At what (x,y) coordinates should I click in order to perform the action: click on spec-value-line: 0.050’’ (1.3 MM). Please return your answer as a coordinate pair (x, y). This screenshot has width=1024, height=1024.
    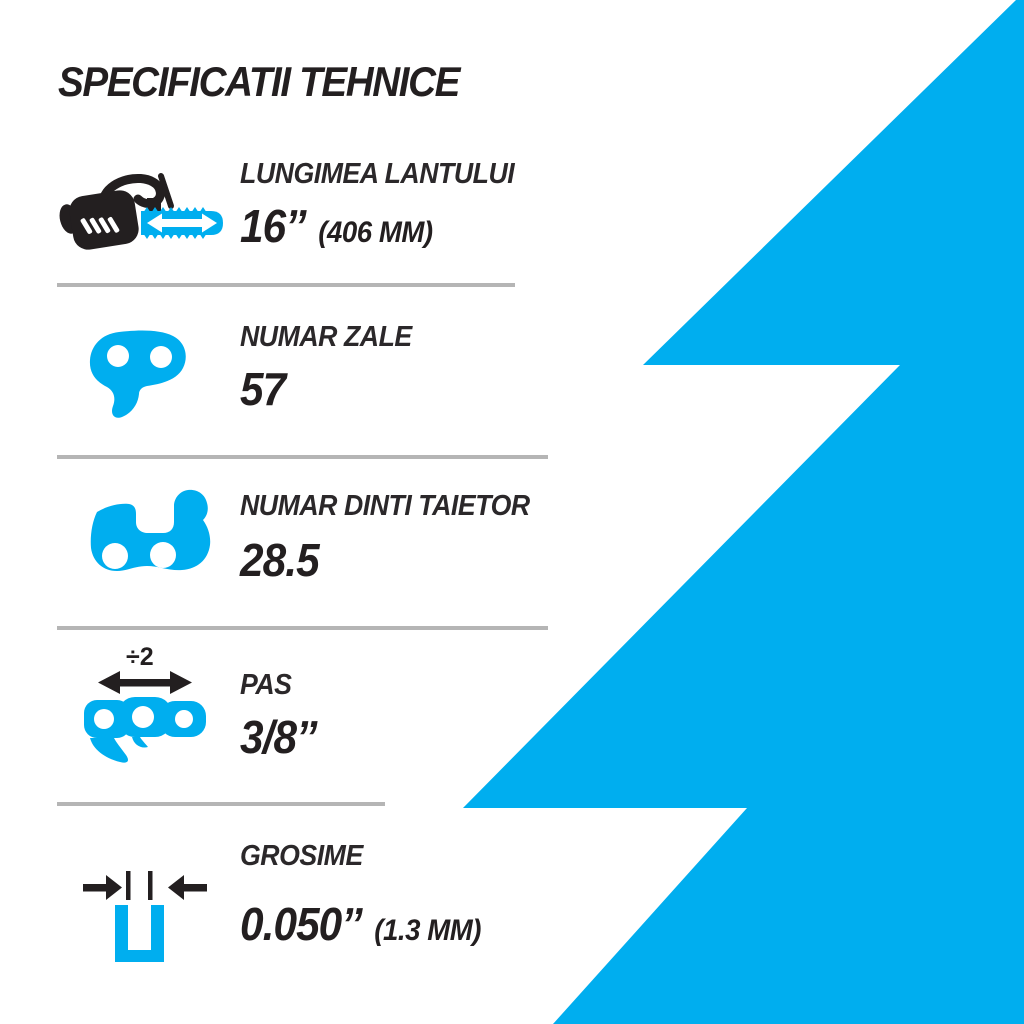
    Looking at the image, I should click on (360, 924).